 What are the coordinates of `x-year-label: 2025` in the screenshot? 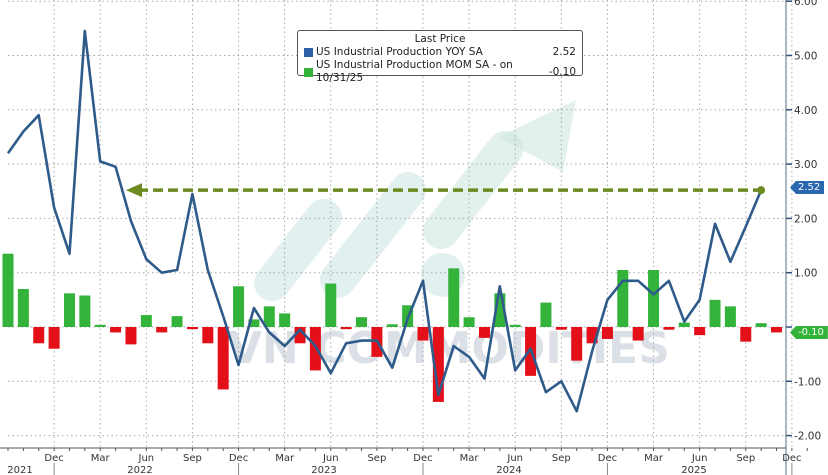 It's located at (693, 470).